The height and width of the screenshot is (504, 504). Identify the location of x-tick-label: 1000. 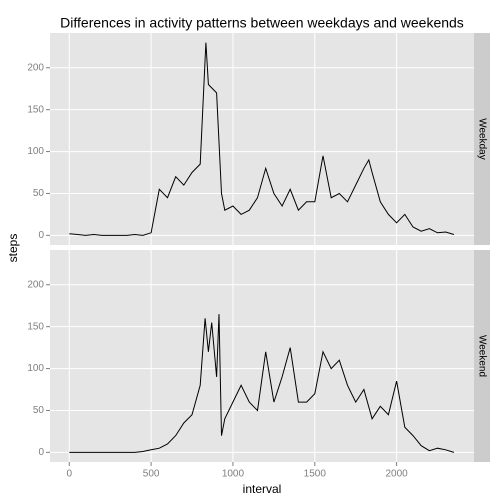
(233, 474).